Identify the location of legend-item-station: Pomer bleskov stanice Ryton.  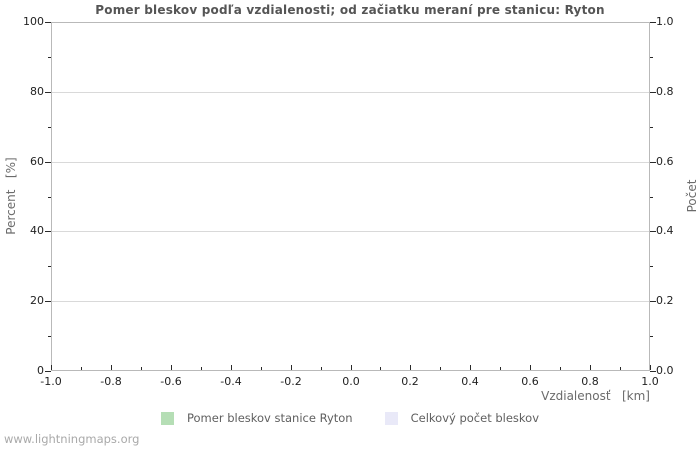
(256, 418).